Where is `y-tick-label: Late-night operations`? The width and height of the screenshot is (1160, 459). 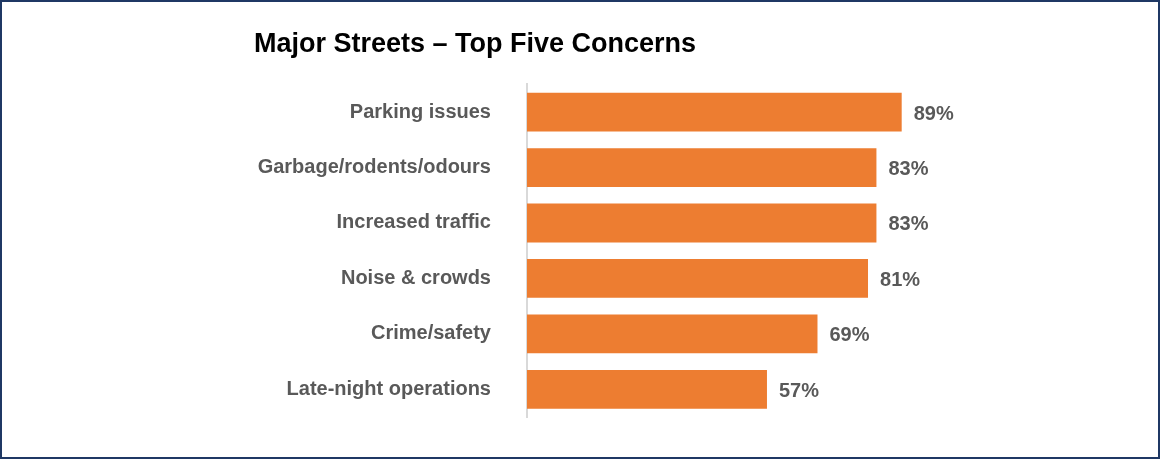
y-tick-label: Late-night operations is located at coordinates (388, 387).